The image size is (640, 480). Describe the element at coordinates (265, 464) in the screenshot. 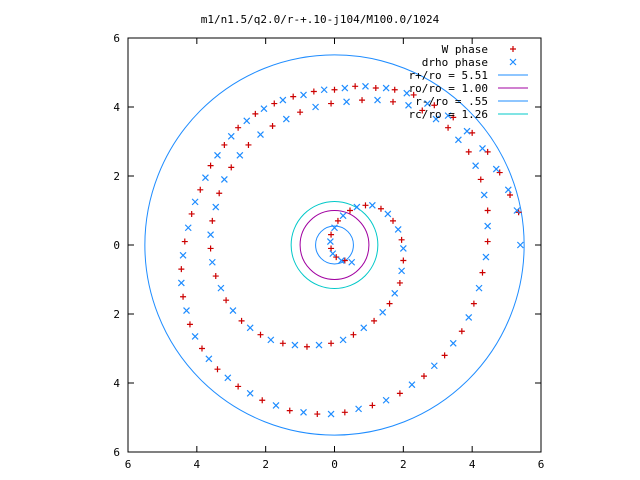

I see `x-tick-label: 2` at that location.